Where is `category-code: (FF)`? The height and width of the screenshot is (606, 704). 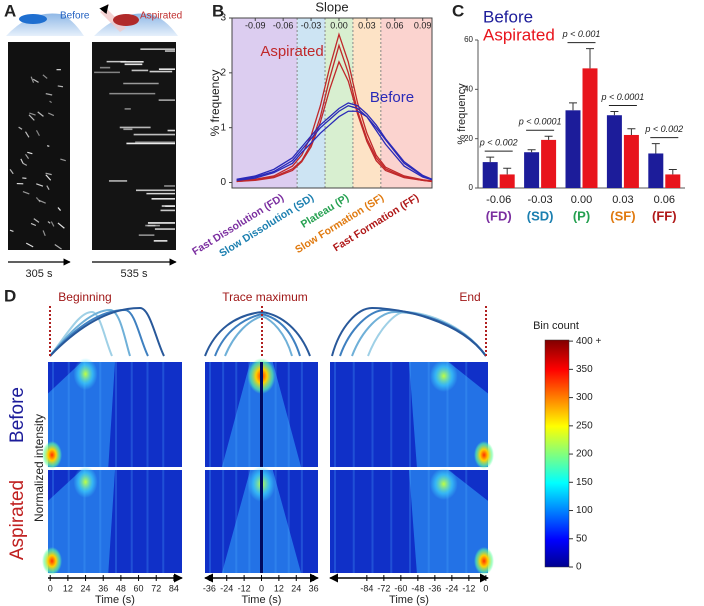
category-code: (FF) is located at coordinates (664, 215).